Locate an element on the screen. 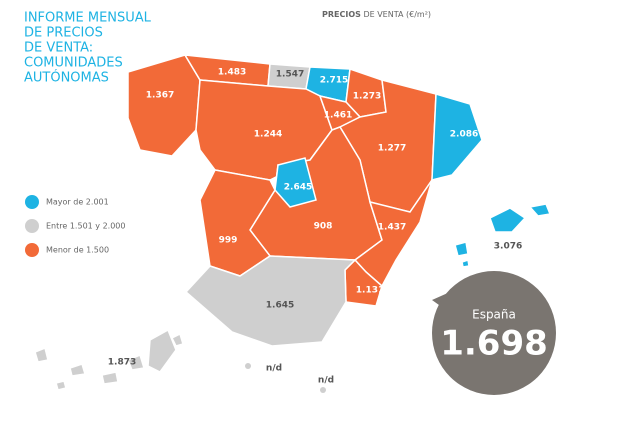  title-line: INFORME MENSUAL is located at coordinates (88, 18).